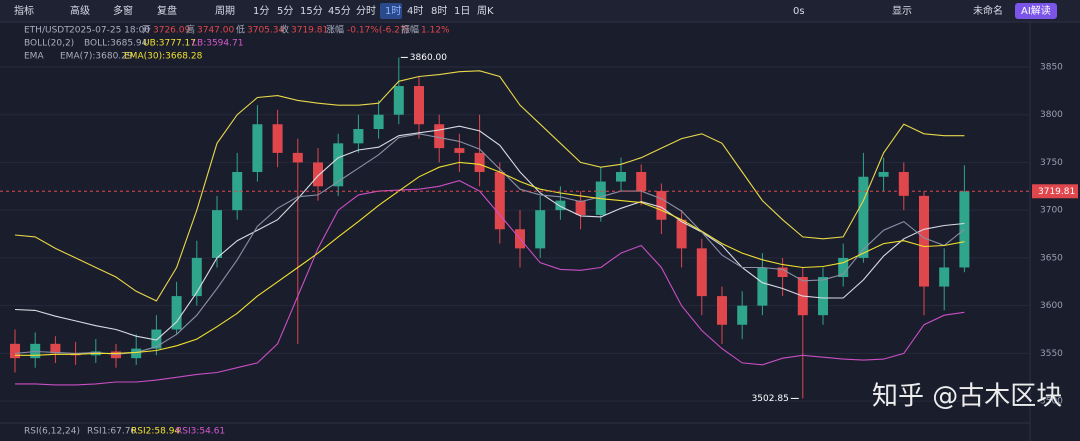 This screenshot has width=1080, height=441. What do you see at coordinates (217, 44) in the screenshot?
I see `boll-text: LB:3594.71` at bounding box center [217, 44].